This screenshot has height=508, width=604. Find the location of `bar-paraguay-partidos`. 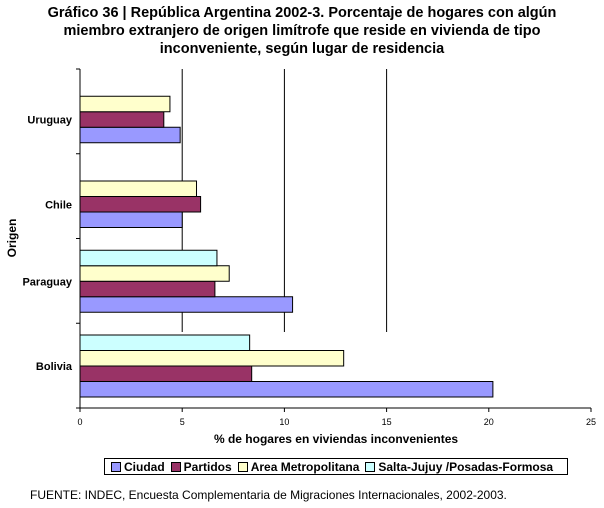

bar-paraguay-partidos is located at coordinates (147, 289).